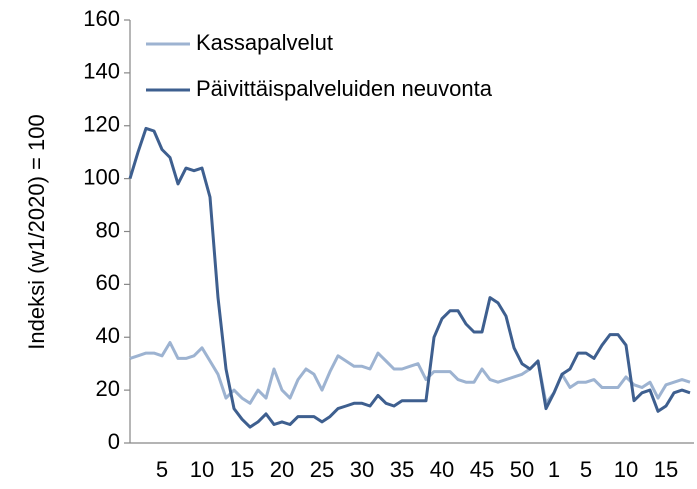 Image resolution: width=697 pixels, height=489 pixels. I want to click on x-tick-label: 1, so click(554, 469).